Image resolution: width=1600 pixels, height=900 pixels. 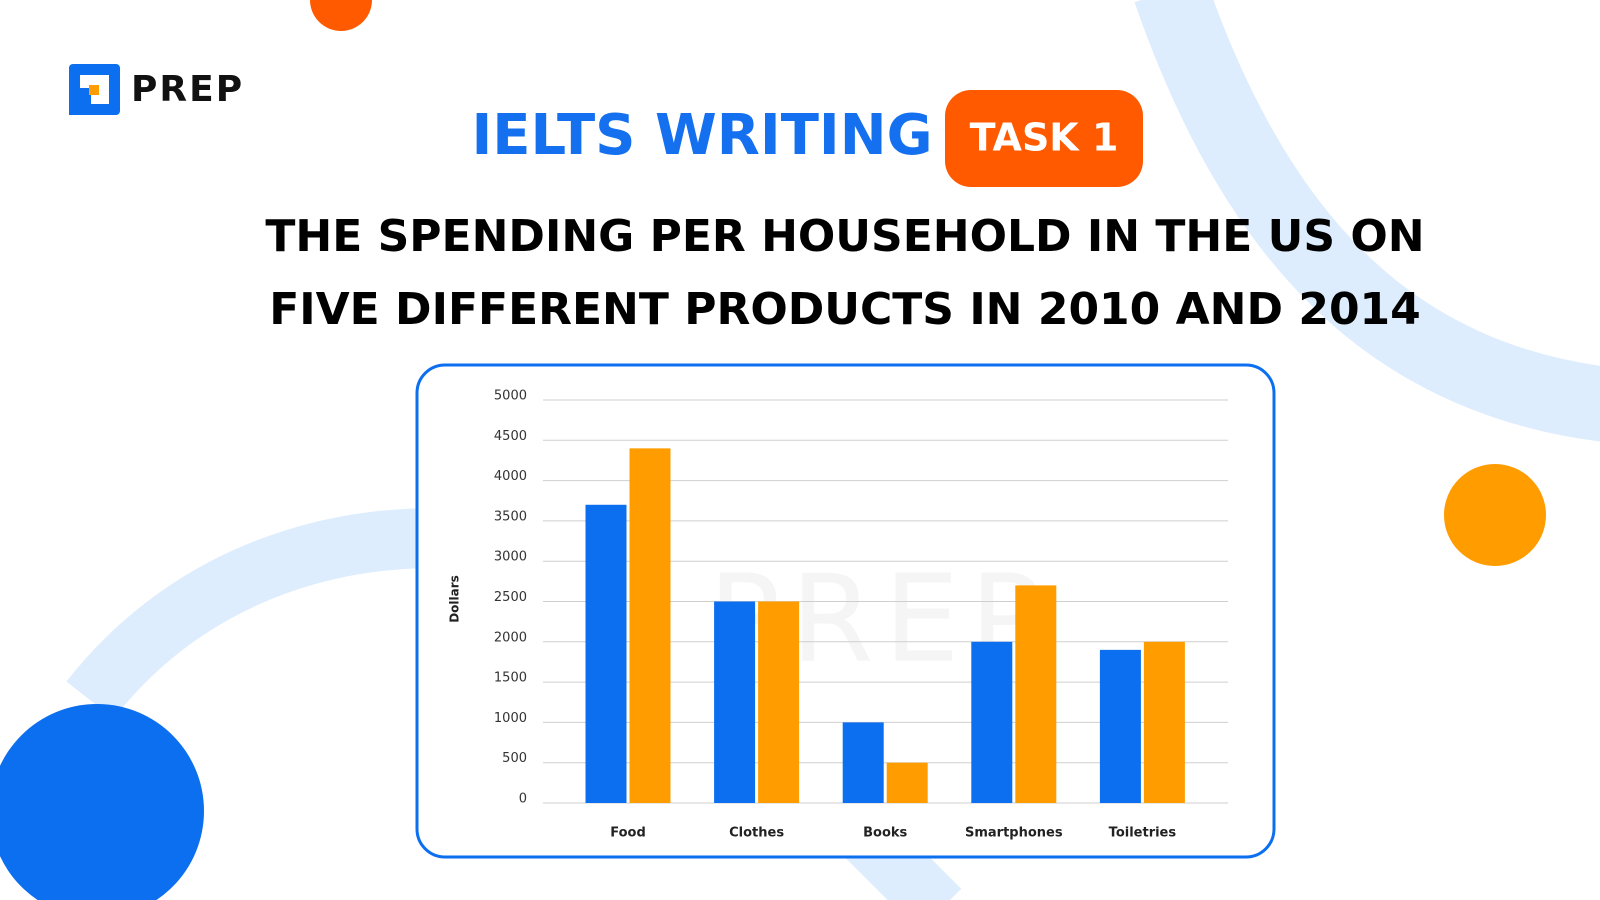 What do you see at coordinates (94, 90) in the screenshot?
I see `logo-icon-dot` at bounding box center [94, 90].